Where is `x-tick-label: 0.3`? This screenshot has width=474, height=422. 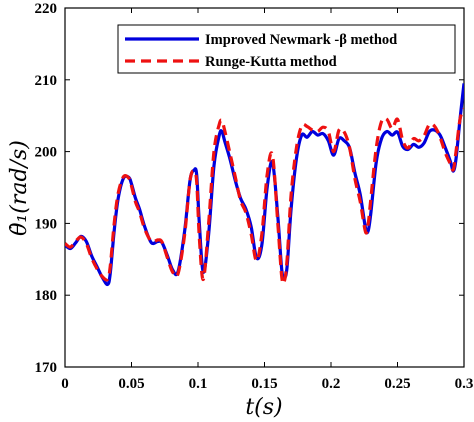 x-tick-label: 0.3 is located at coordinates (464, 384).